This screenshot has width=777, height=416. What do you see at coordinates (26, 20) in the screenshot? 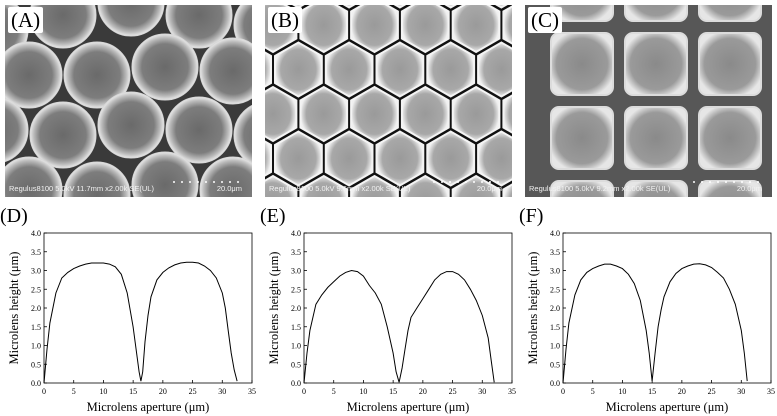
I see `panel-label-a: (A)` at bounding box center [26, 20].